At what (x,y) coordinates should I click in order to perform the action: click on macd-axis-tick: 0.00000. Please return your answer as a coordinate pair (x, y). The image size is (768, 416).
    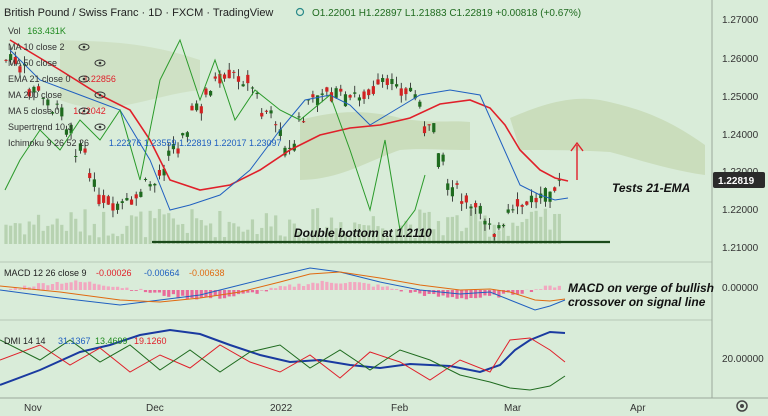
    Looking at the image, I should click on (740, 288).